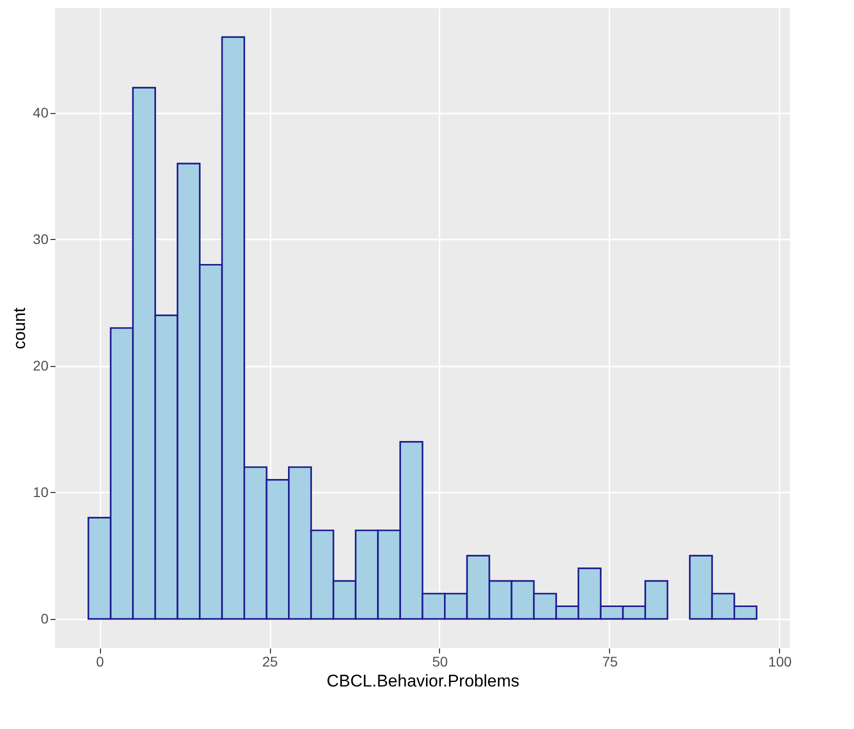  What do you see at coordinates (270, 662) in the screenshot?
I see `x-tick-label: 25` at bounding box center [270, 662].